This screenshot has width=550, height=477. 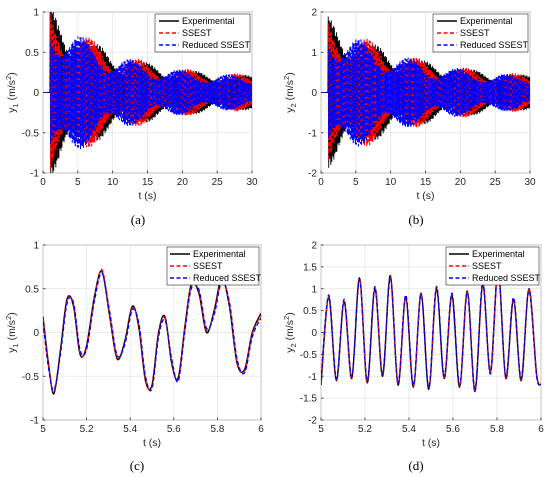 I want to click on panel-label: (d), so click(x=415, y=465).